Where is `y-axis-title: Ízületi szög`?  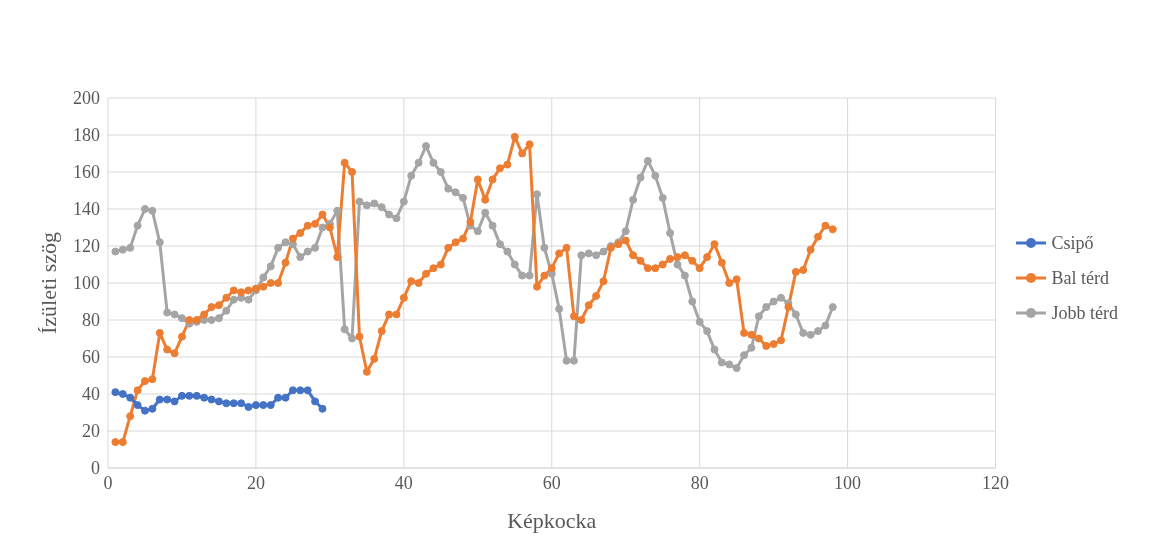
y-axis-title: Ízületi szög is located at coordinates (48, 283).